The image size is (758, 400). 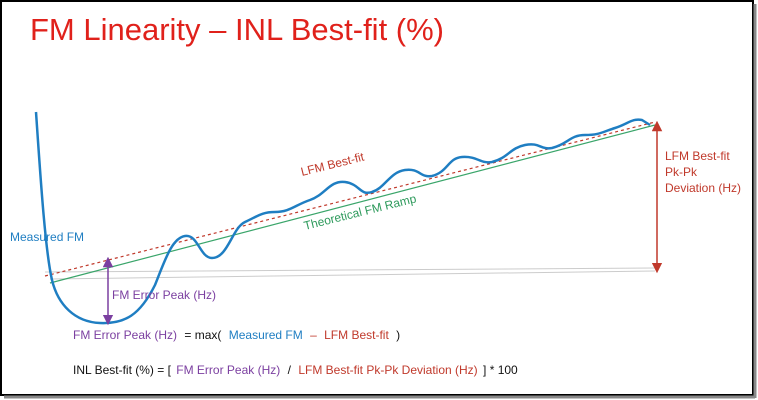 What do you see at coordinates (164, 295) in the screenshot?
I see `error-label: FM Error Peak (Hz)` at bounding box center [164, 295].